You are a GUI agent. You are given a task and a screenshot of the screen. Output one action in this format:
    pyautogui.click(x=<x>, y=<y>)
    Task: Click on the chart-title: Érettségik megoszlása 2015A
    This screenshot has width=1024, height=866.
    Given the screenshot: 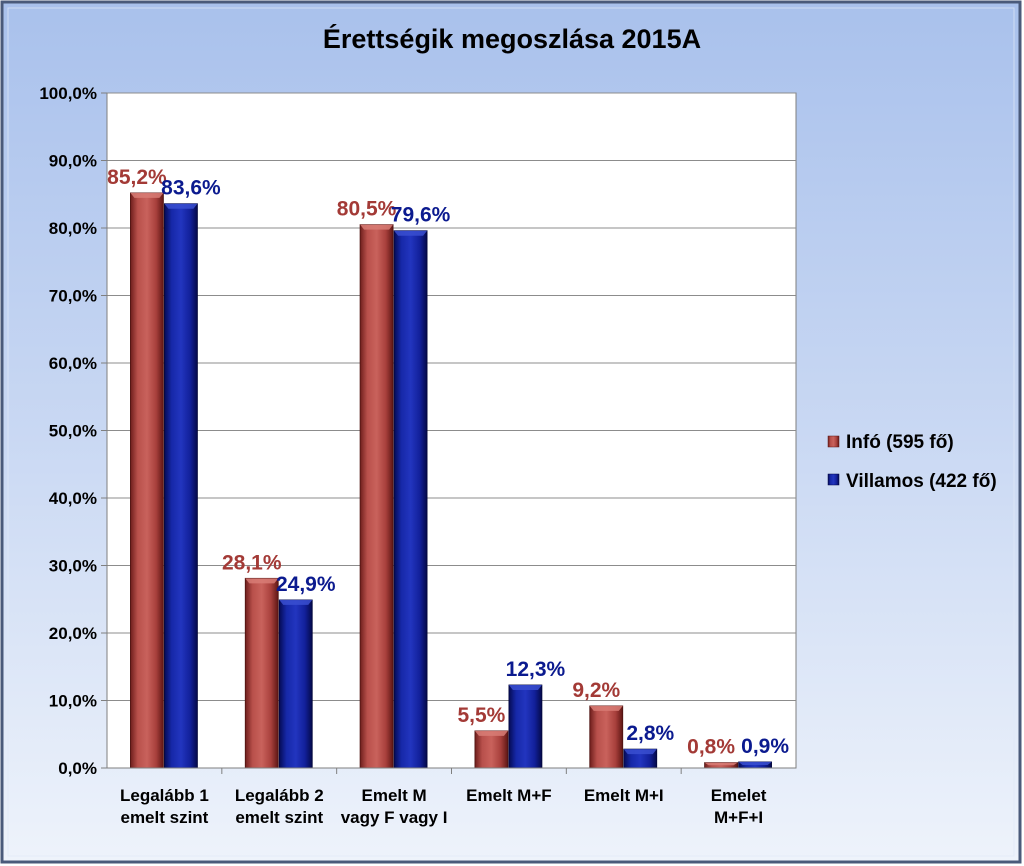 What is the action you would take?
    pyautogui.click(x=512, y=38)
    